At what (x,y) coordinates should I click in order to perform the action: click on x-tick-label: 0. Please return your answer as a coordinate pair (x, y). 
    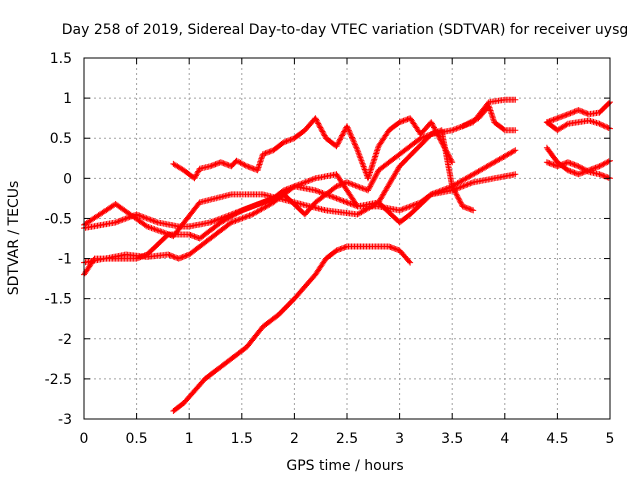
    Looking at the image, I should click on (84, 439).